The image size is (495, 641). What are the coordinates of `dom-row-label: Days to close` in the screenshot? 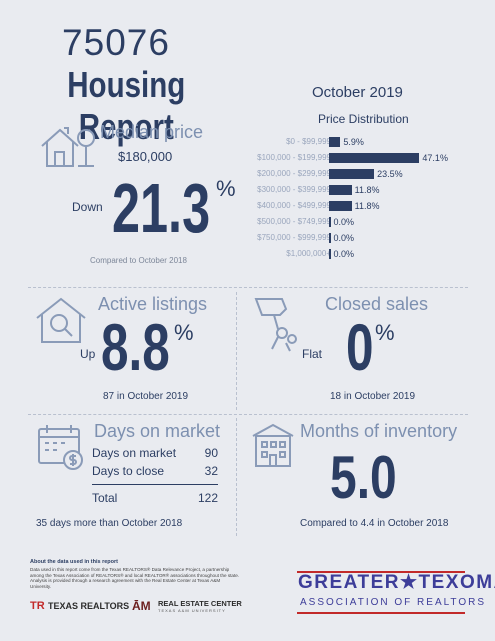 It's located at (128, 471).